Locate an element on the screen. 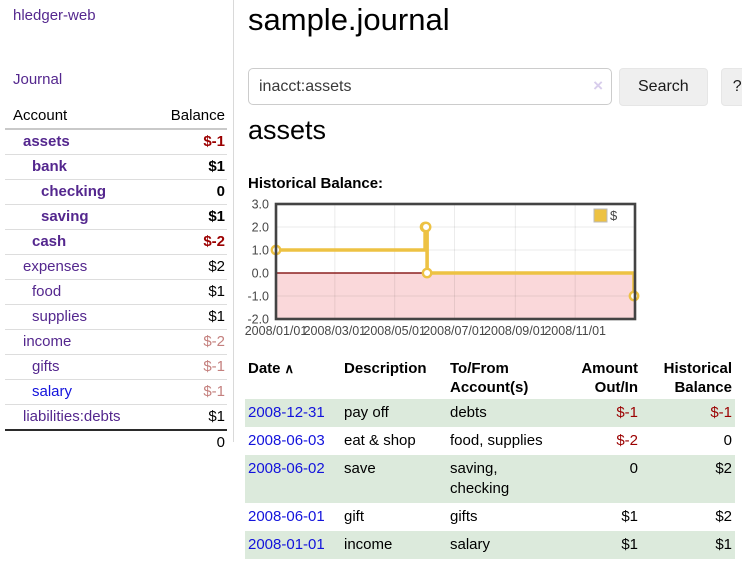 Image resolution: width=742 pixels, height=582 pixels. account-link-bank: bank is located at coordinates (50, 166).